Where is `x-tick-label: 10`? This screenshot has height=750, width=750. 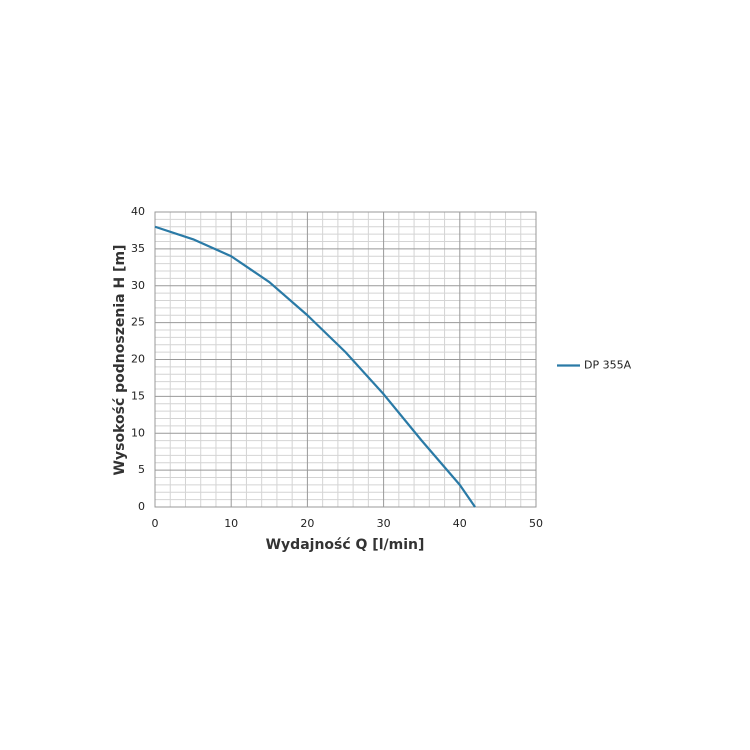
x-tick-label: 10 is located at coordinates (231, 523).